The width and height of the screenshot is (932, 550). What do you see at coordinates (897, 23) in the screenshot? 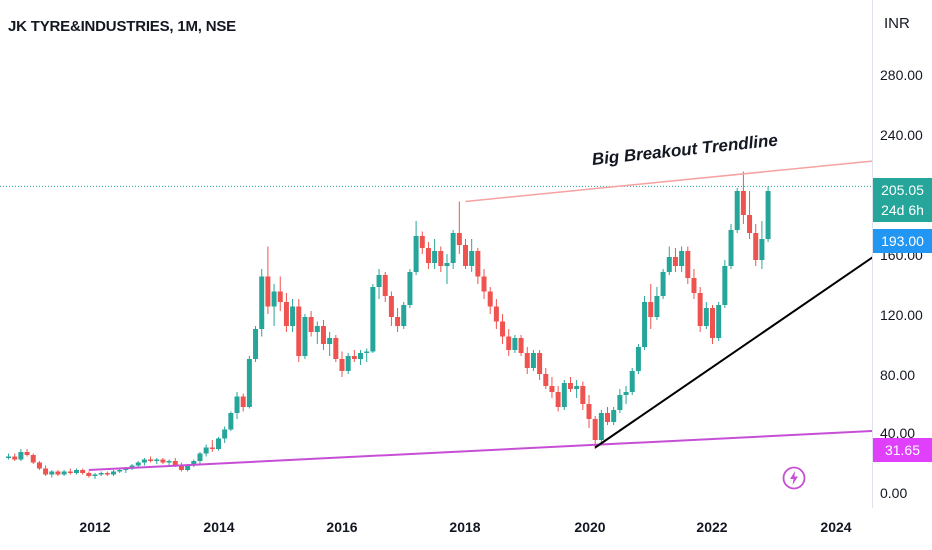
I see `currency-label: INR` at bounding box center [897, 23].